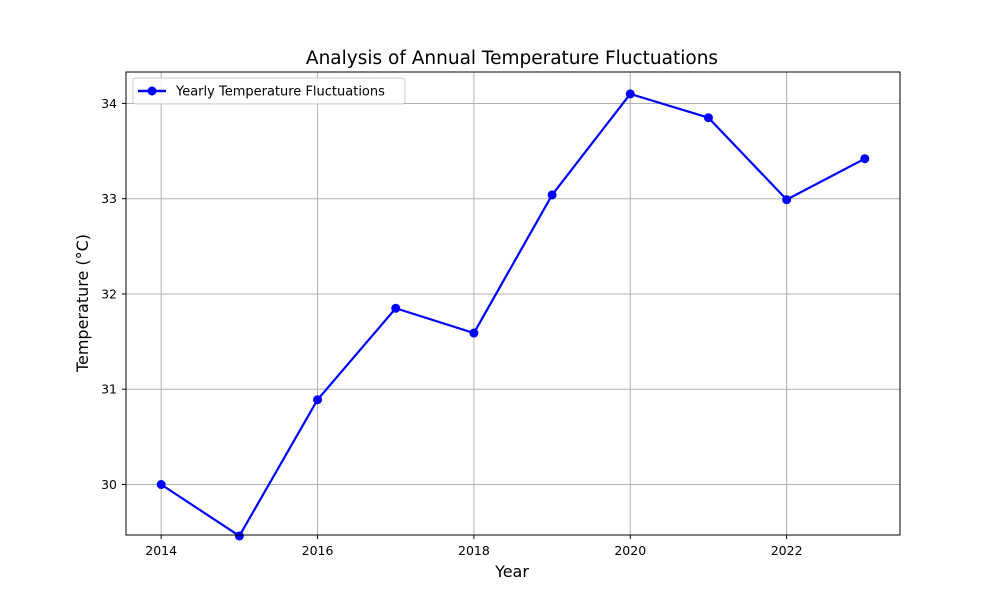  What do you see at coordinates (109, 389) in the screenshot?
I see `y-tick-label-31: 31` at bounding box center [109, 389].